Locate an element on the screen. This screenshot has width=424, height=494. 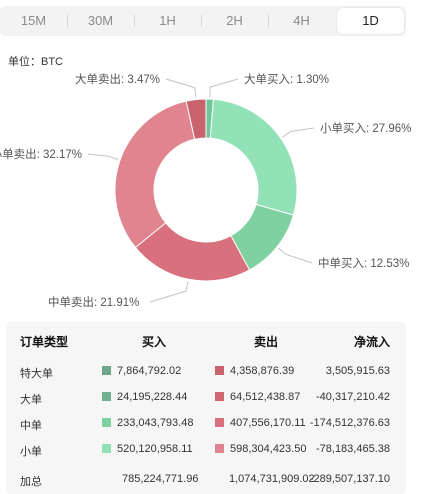
buy-value: 7,864,792.02 is located at coordinates (149, 371).